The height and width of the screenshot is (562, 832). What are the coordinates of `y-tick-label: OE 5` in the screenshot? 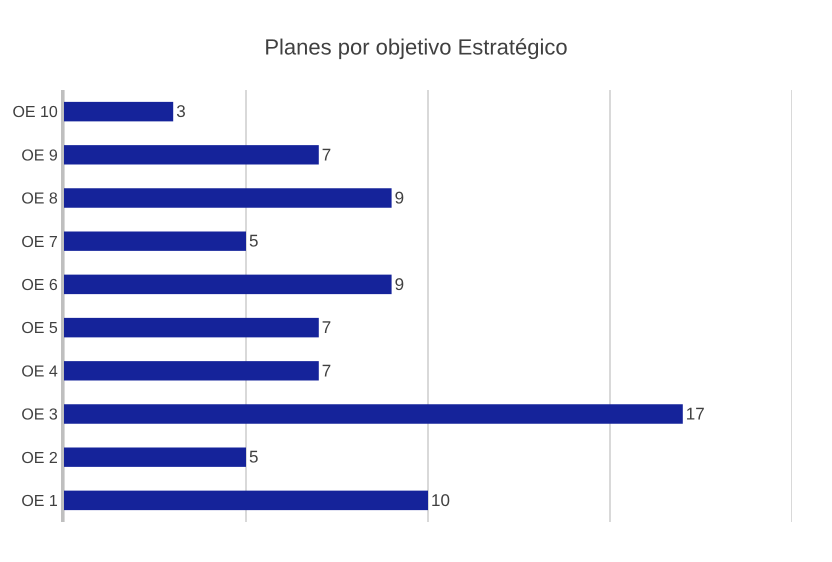 It's located at (39, 329).